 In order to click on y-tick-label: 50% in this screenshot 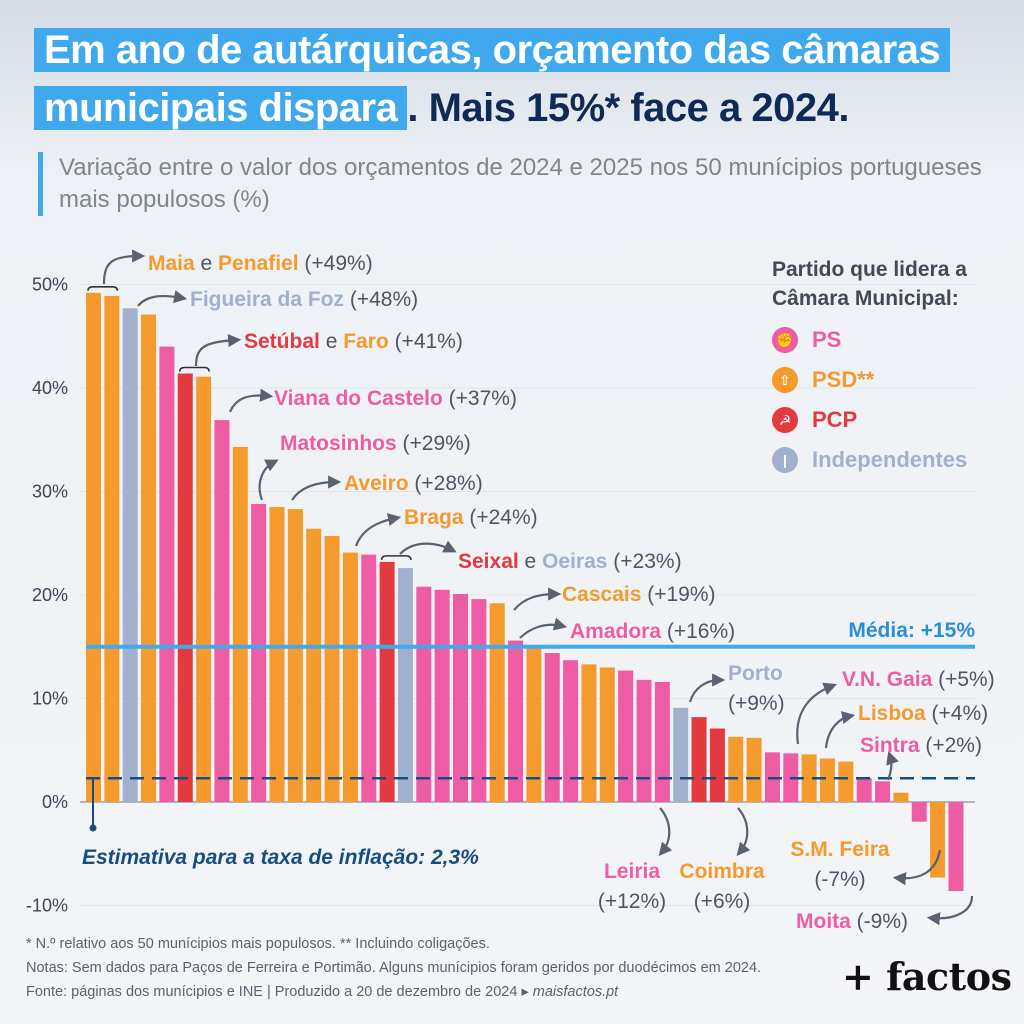, I will do `click(50, 285)`.